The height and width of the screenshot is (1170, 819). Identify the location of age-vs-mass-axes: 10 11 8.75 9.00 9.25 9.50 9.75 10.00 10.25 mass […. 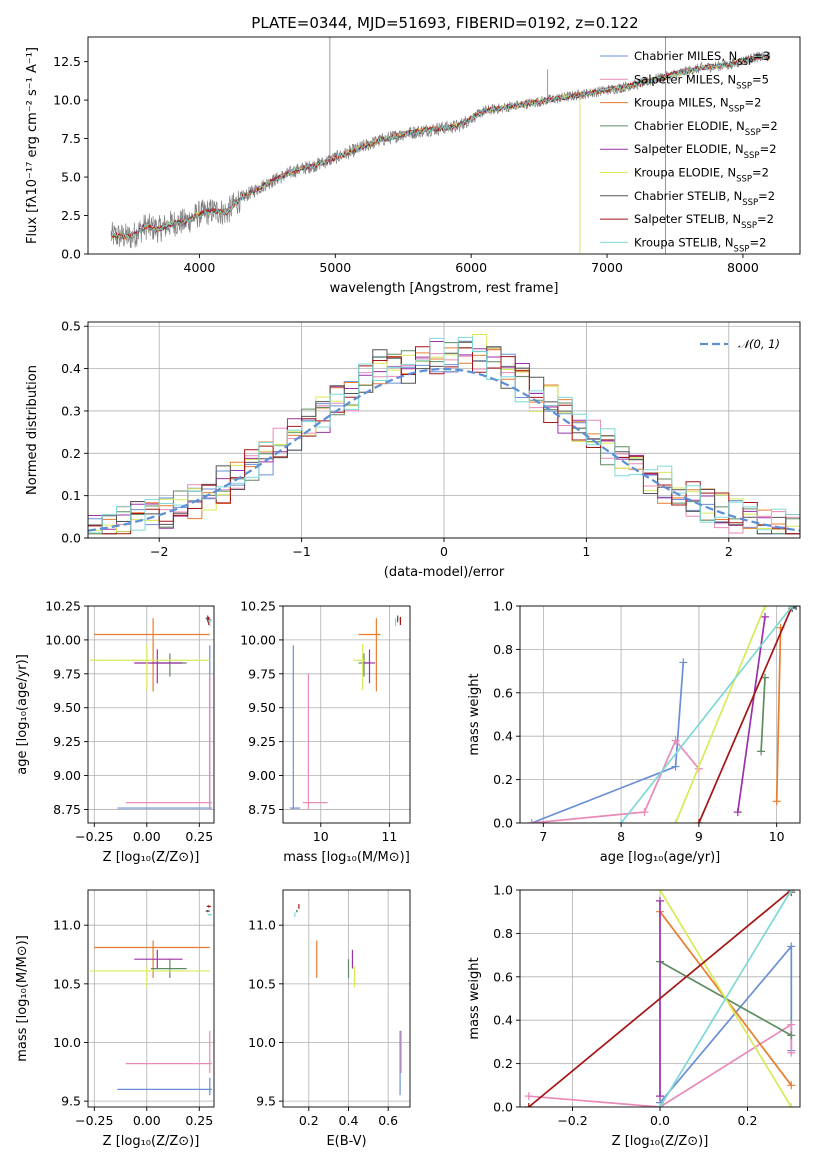
(325, 732).